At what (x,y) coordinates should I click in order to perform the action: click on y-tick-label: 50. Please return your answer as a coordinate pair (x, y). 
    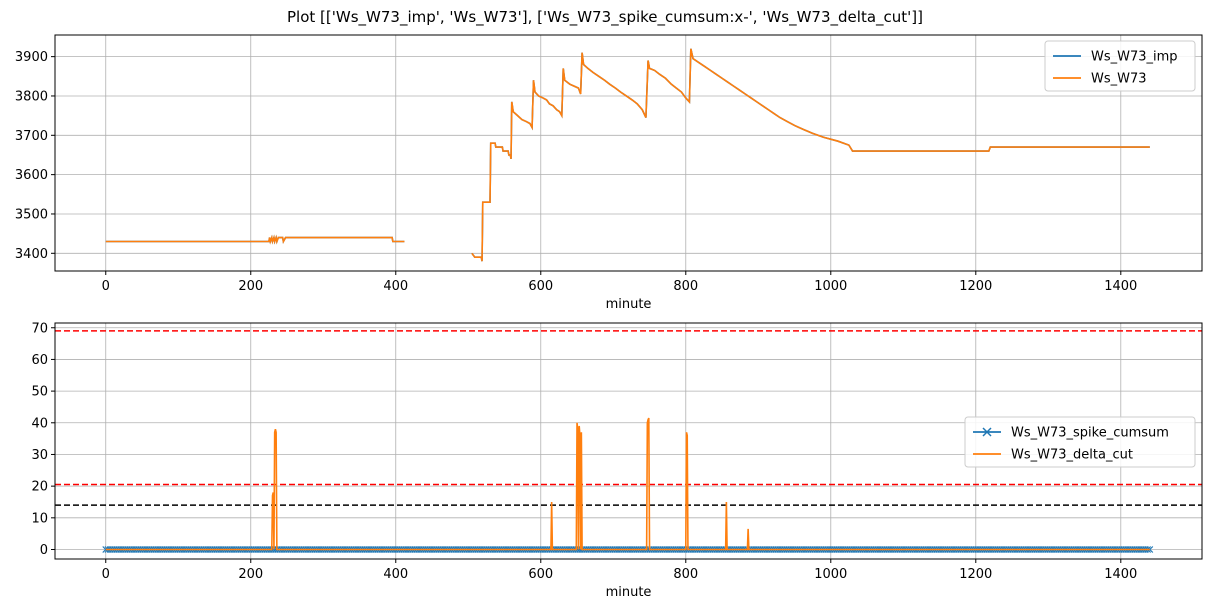
    Looking at the image, I should click on (39, 392).